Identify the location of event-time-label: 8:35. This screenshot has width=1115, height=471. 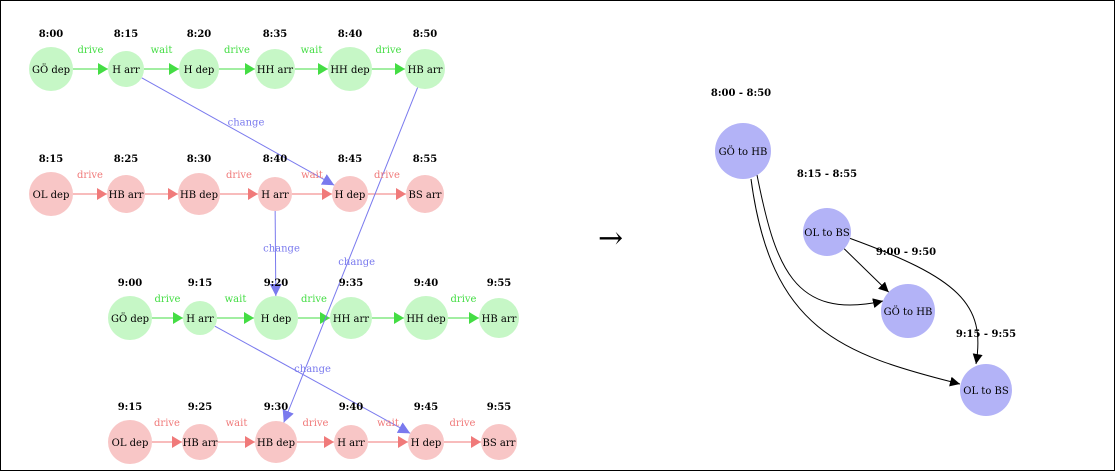
(275, 34).